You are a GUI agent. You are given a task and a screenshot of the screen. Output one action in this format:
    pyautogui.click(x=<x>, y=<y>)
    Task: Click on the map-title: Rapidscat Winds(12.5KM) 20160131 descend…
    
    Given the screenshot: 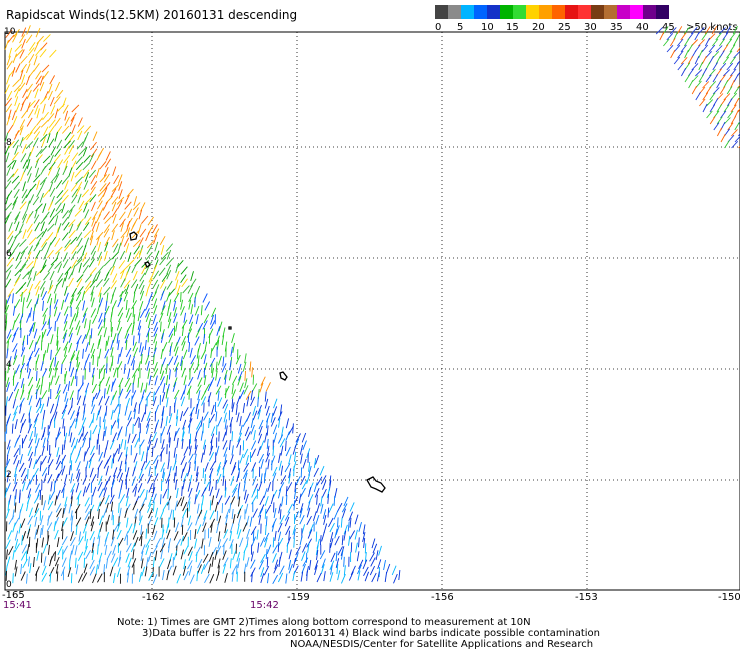 What is the action you would take?
    pyautogui.click(x=152, y=15)
    